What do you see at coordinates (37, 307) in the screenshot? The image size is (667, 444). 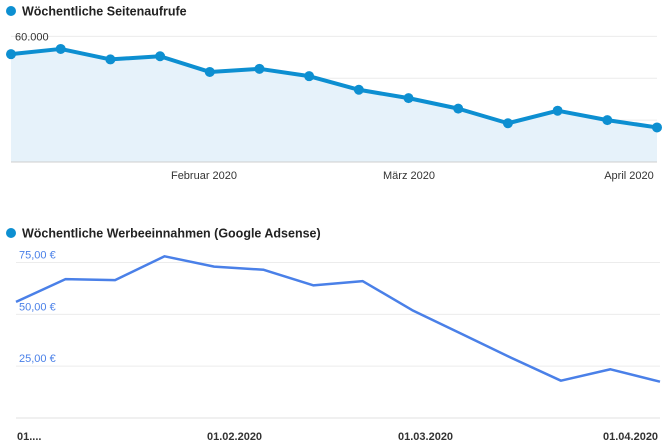 I see `y-tick-label: 50,00 €` at bounding box center [37, 307].